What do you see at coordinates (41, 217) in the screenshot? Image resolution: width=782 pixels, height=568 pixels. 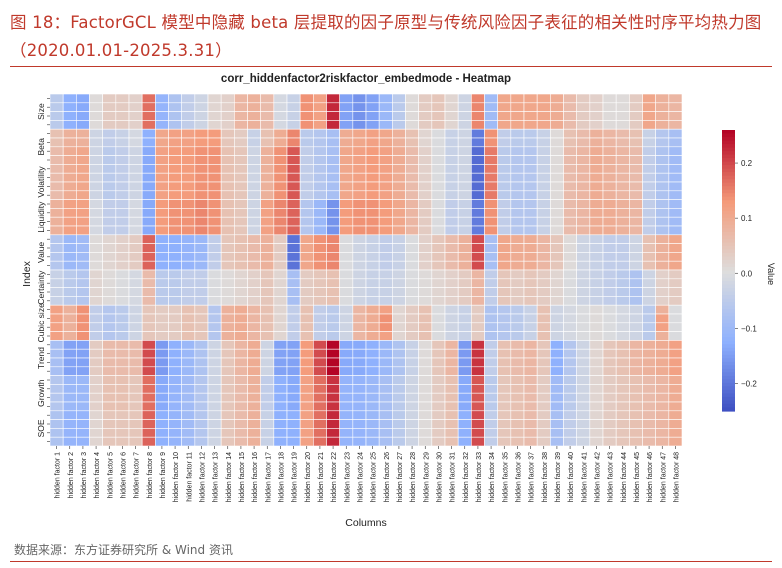 I see `y-tick-label: Liquidity` at bounding box center [41, 217].